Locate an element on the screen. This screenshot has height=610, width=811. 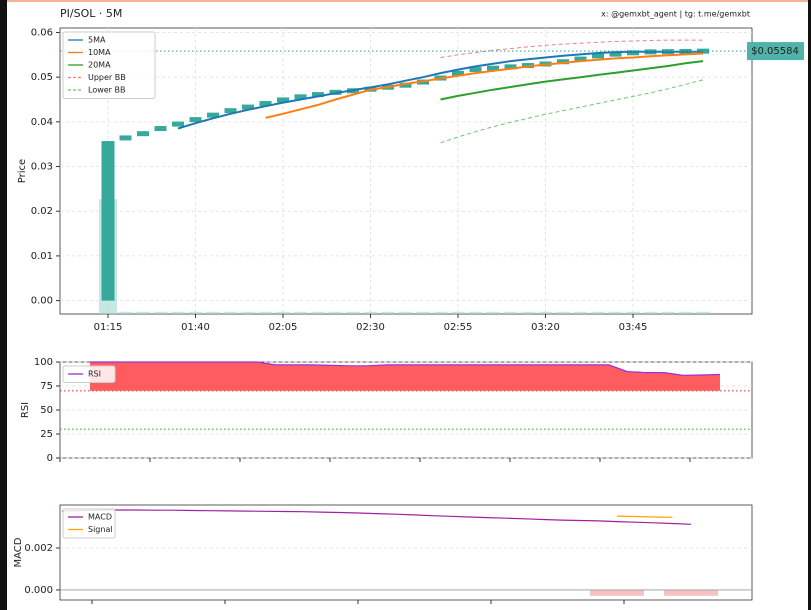
x-tick-label: 01:15 is located at coordinates (108, 327).